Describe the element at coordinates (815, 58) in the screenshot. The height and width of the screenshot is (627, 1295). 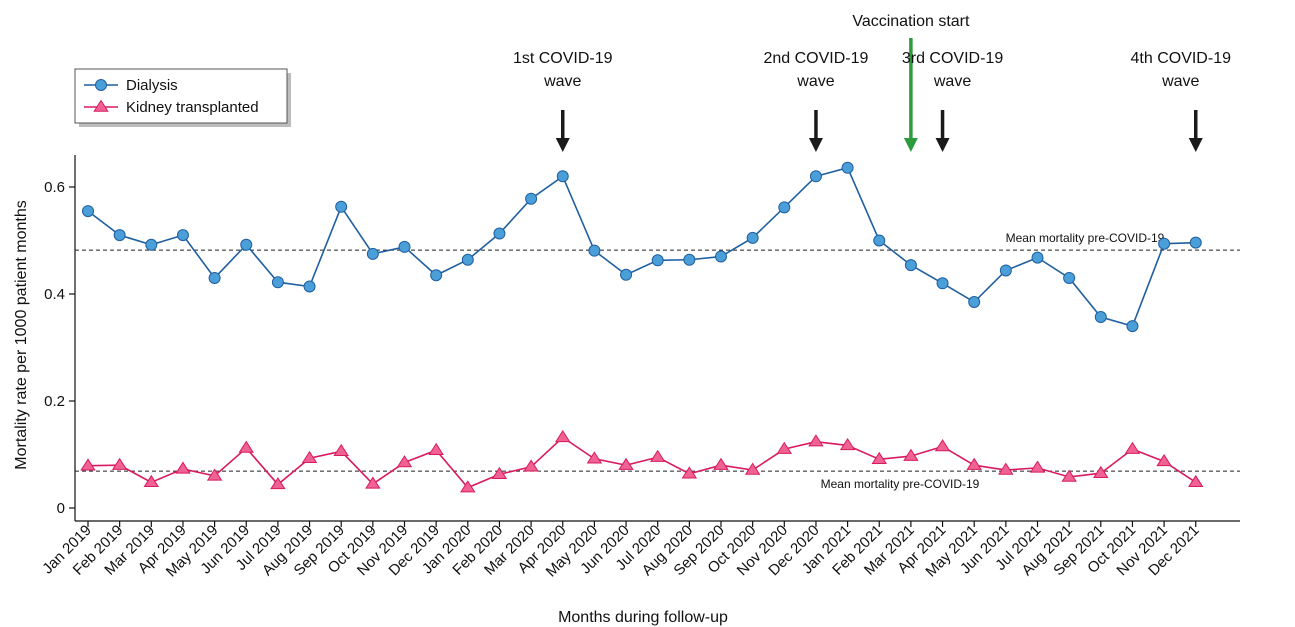
I see `annotation-label: 2nd COVID-19` at that location.